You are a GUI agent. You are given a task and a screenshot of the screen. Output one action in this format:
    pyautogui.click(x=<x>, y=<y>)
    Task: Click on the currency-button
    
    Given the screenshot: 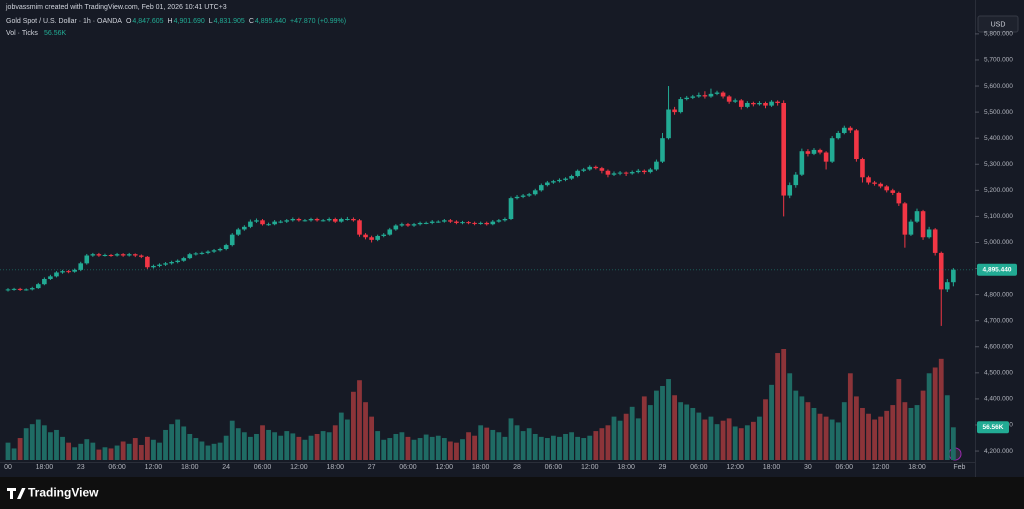 What is the action you would take?
    pyautogui.click(x=998, y=24)
    